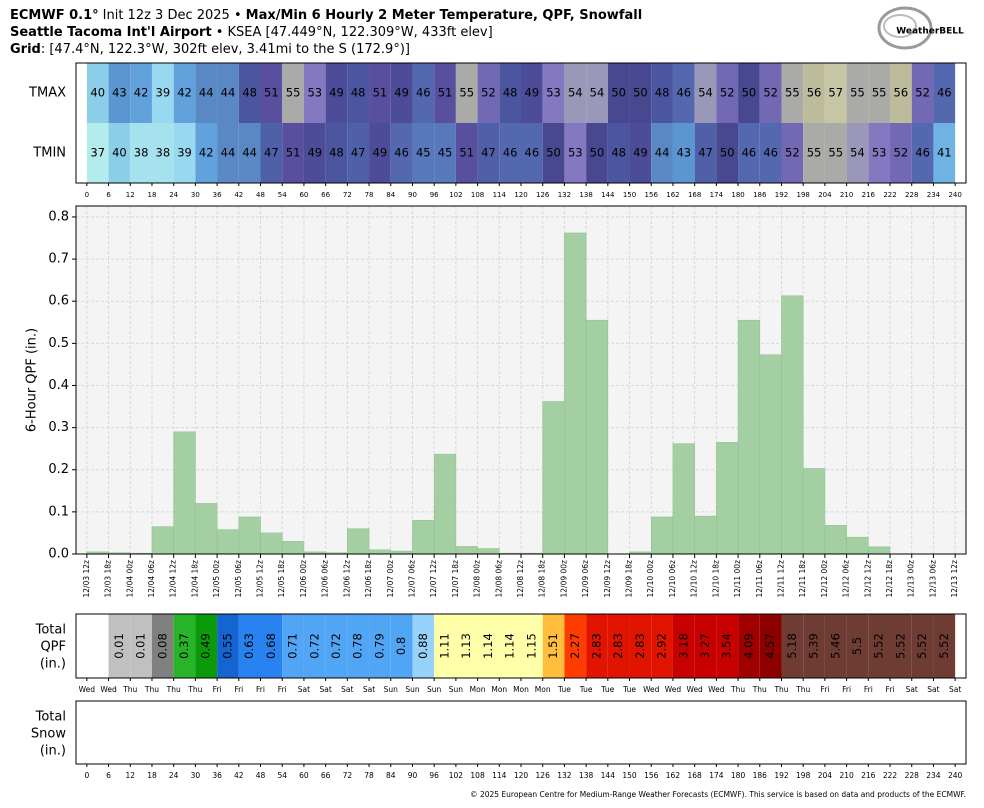 This screenshot has height=808, width=984. What do you see at coordinates (520, 579) in the screenshot?
I see `x-tick-label: 12/08 12z` at bounding box center [520, 579].